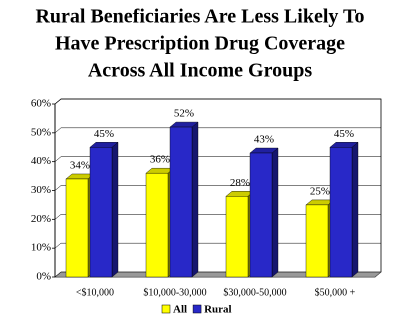 Image resolution: width=400 pixels, height=319 pixels. What do you see at coordinates (41, 190) in the screenshot?
I see `y-tick-label: 30%` at bounding box center [41, 190].